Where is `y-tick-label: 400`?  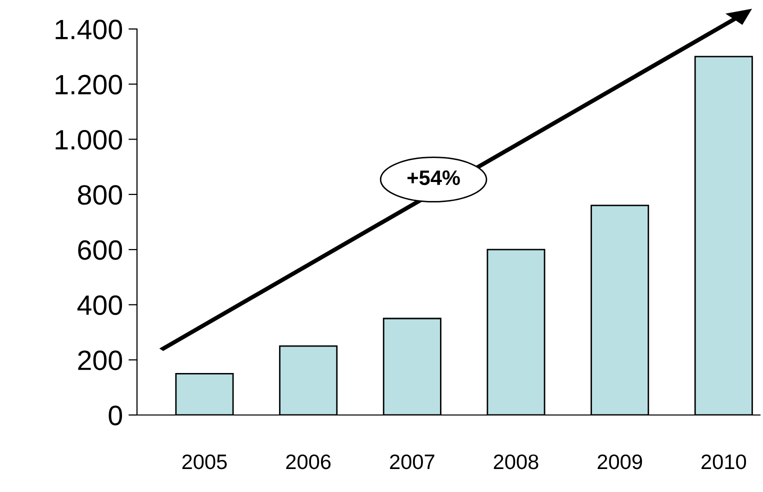
y-tick-label: 400 is located at coordinates (99, 305).